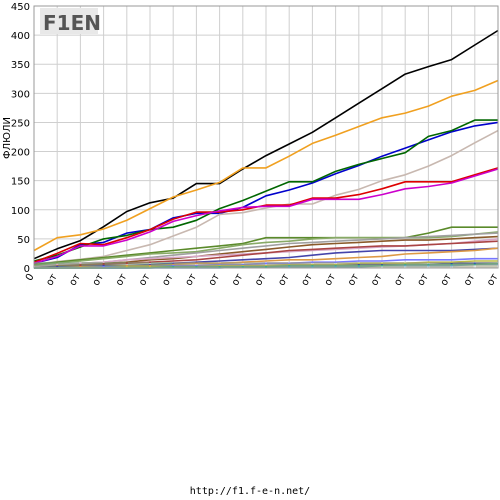  I want to click on footer-url: http://f1.f-e-n.net/, so click(250, 491).